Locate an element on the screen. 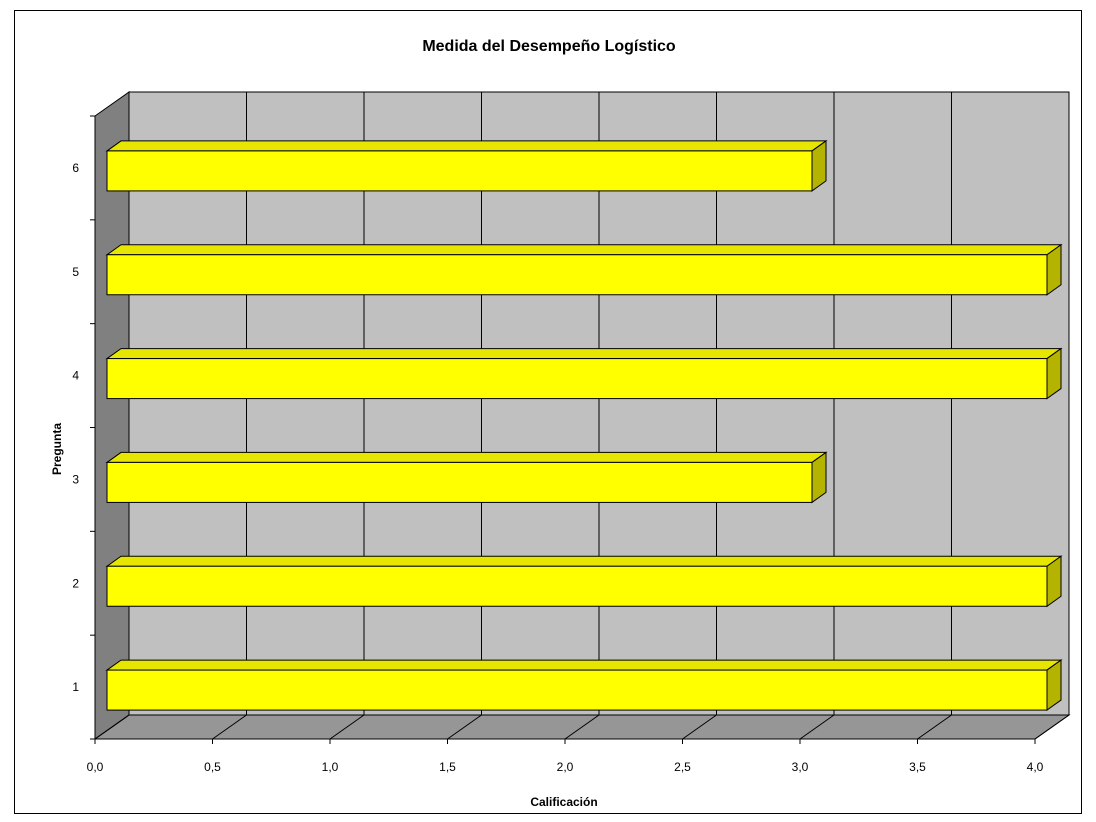 This screenshot has width=1096, height=822. x-tick-label: 1,0 is located at coordinates (330, 767).